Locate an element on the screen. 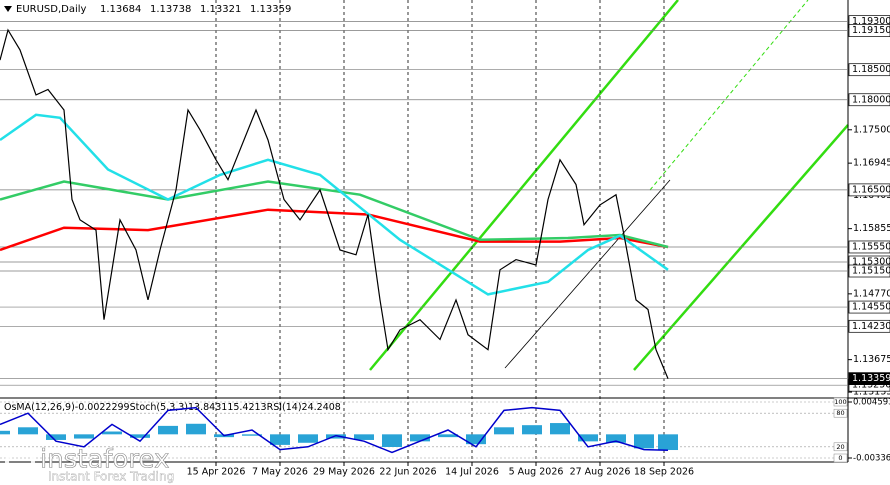 The height and width of the screenshot is (485, 890). level-label: 1.19300 is located at coordinates (871, 21).